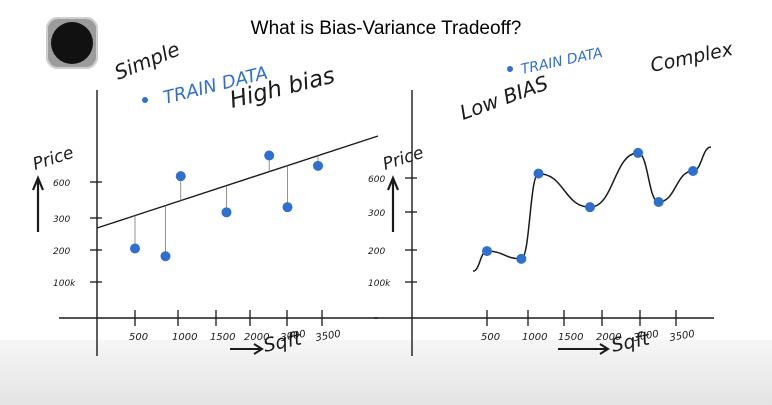  Describe the element at coordinates (691, 57) in the screenshot. I see `annotation-complex: Complex` at that location.